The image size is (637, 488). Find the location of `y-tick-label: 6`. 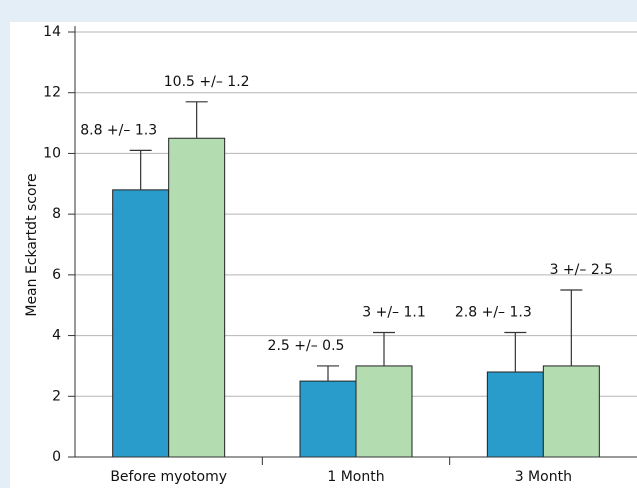

y-tick-label: 6 is located at coordinates (56, 275).